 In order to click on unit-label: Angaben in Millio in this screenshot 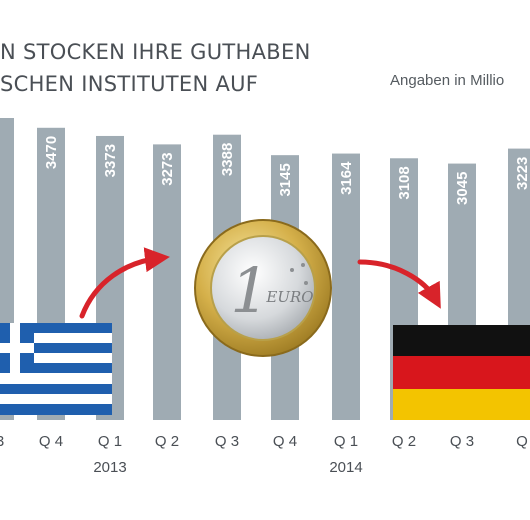, I will do `click(447, 80)`.